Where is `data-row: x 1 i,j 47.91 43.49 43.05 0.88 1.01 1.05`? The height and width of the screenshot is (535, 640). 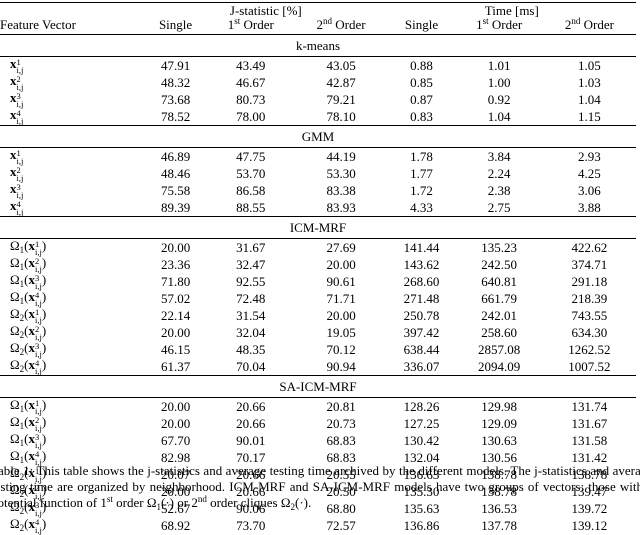
data-row: x 1 i,j 47.91 43.49 43.05 0.88 1.01 1.05 is located at coordinates (318, 66).